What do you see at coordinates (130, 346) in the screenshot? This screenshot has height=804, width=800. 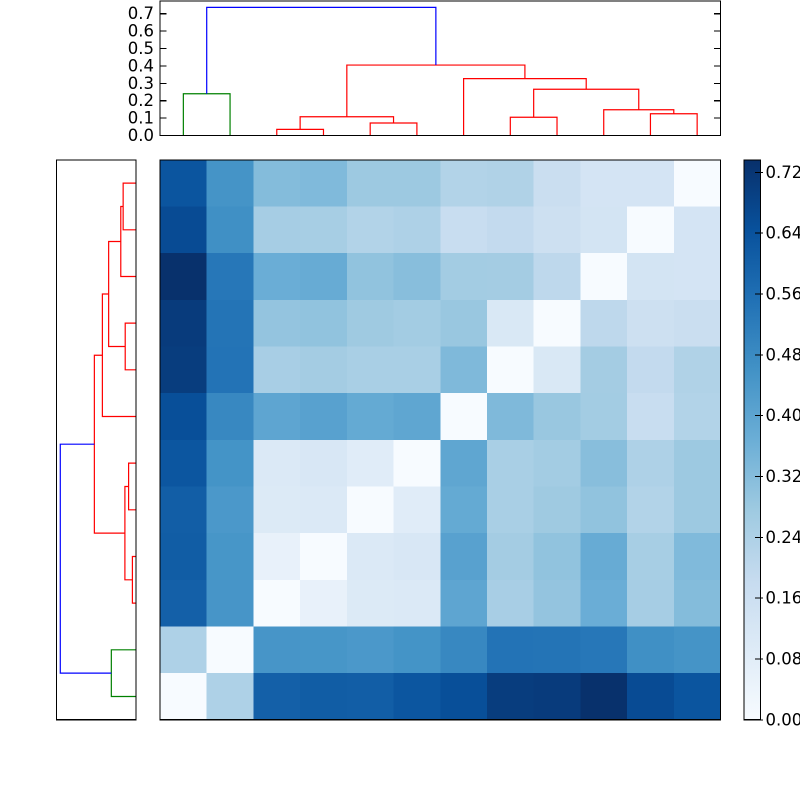 I see `left-dendrogram-link-N3` at bounding box center [130, 346].